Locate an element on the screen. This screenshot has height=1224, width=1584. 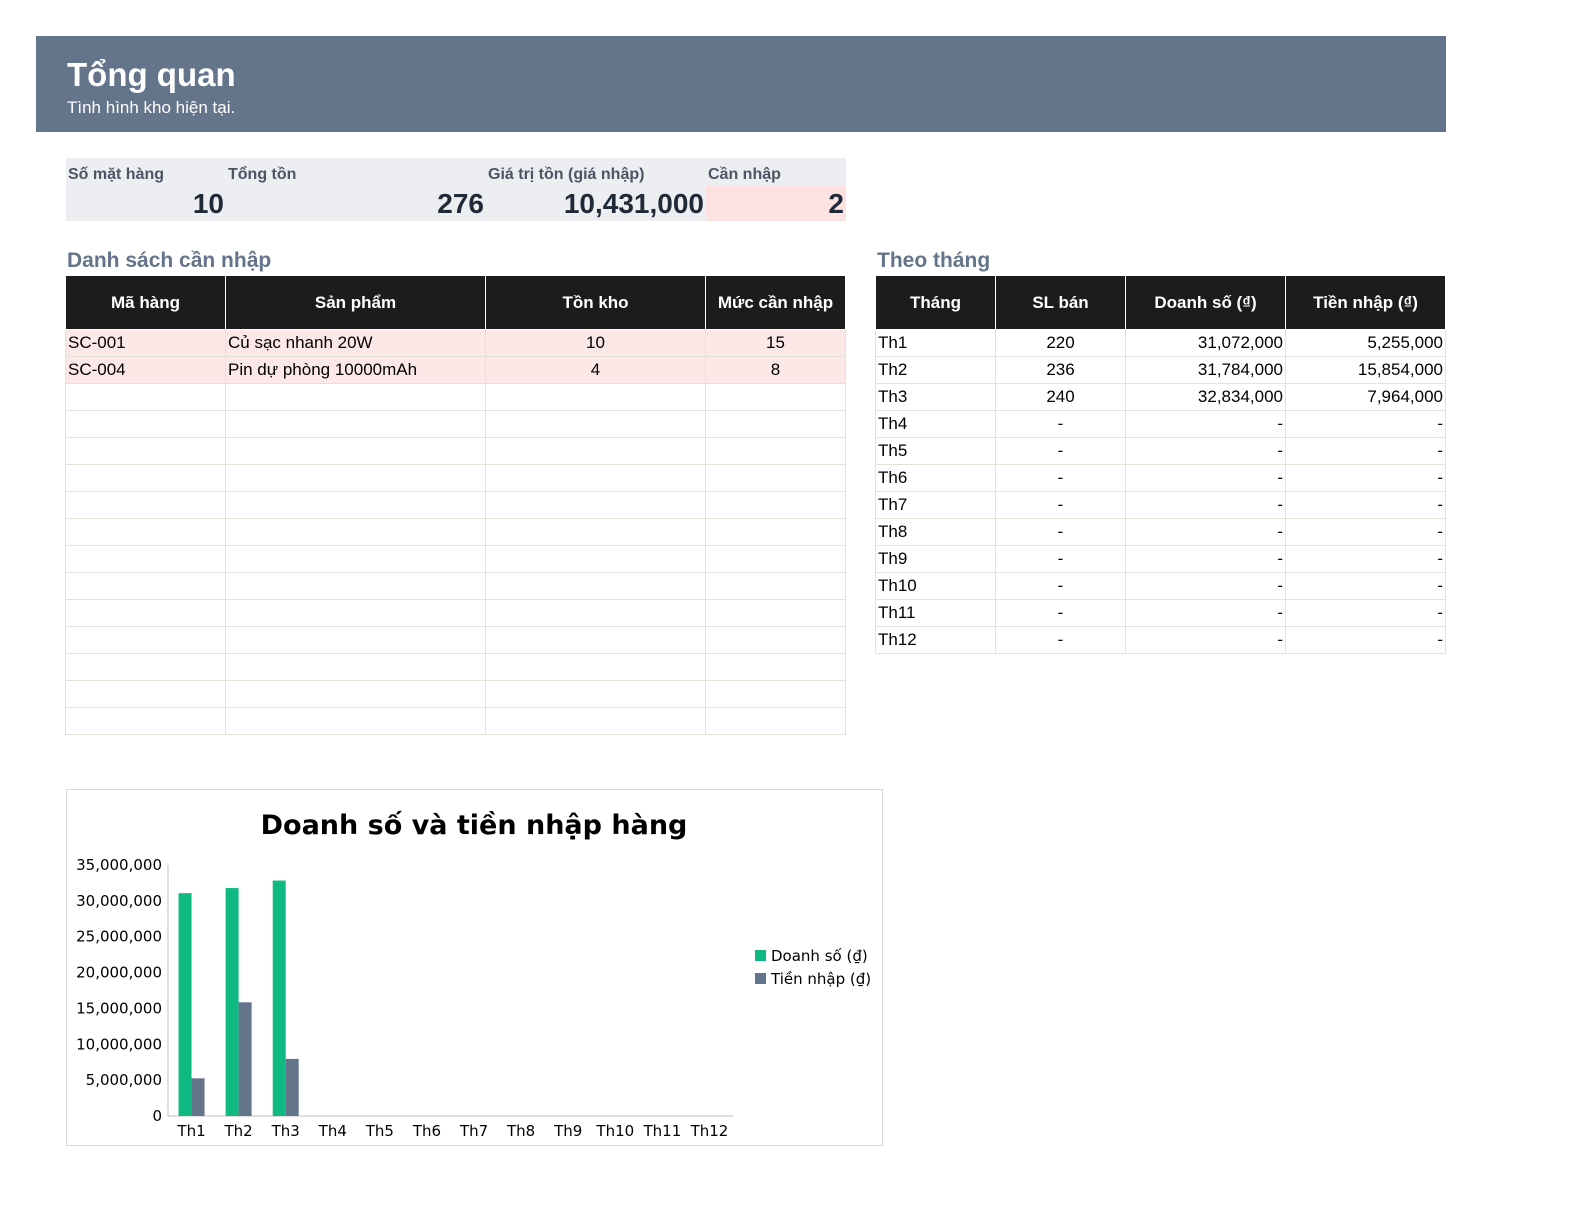
table-row: Th5- - - is located at coordinates (1160, 451).